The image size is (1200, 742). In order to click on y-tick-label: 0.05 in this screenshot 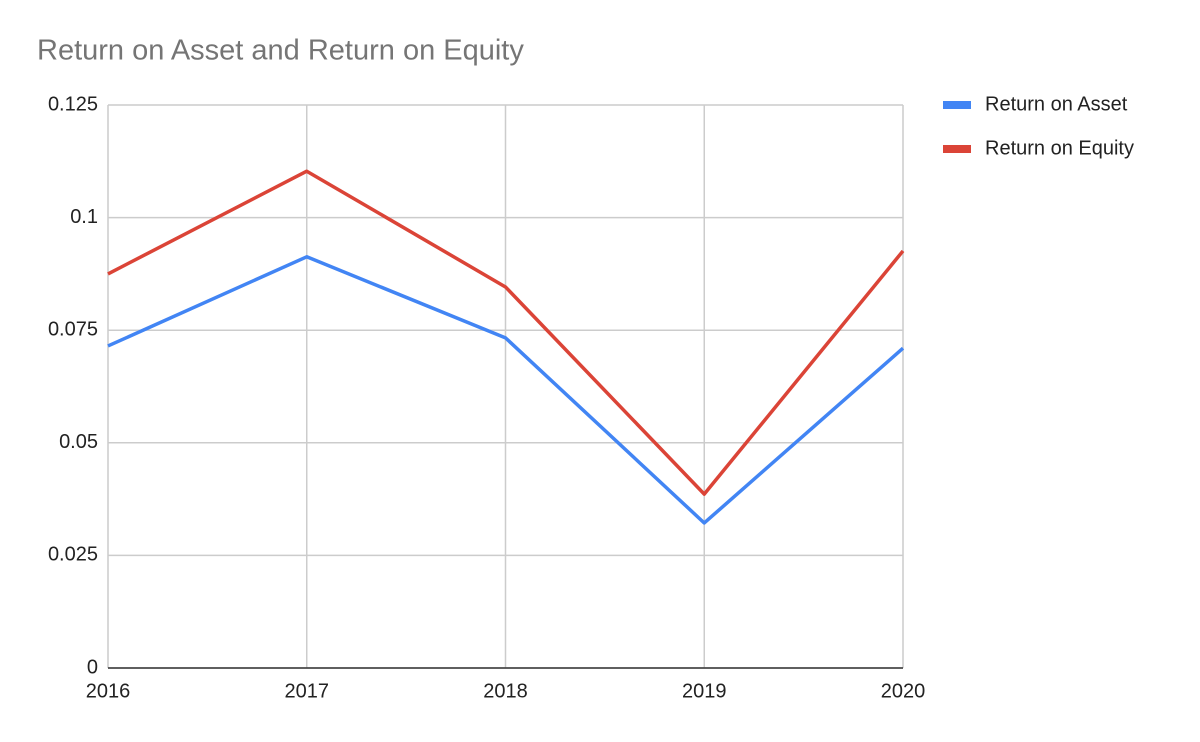, I will do `click(78, 442)`.